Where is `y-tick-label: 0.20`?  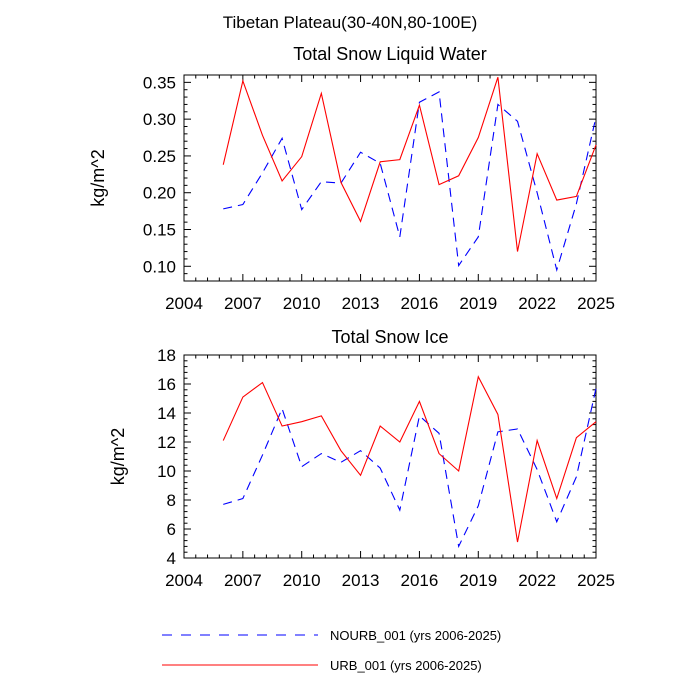 y-tick-label: 0.20 is located at coordinates (159, 193).